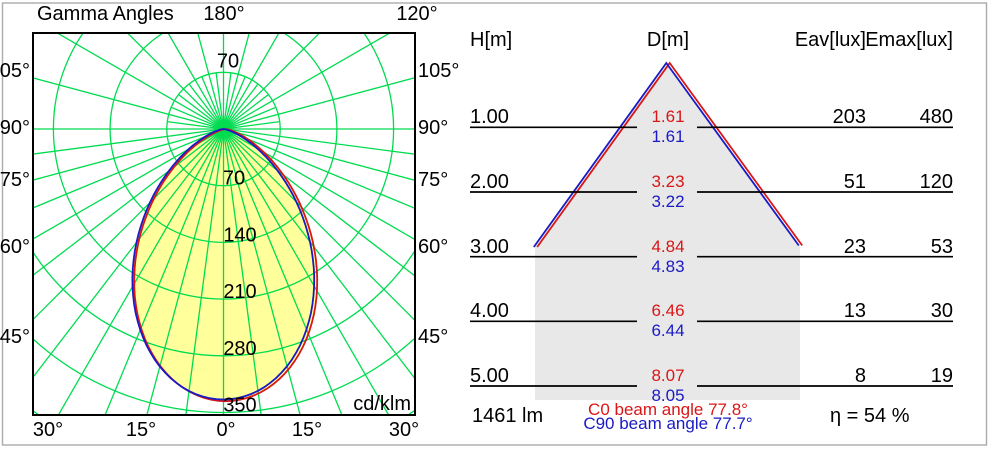 This screenshot has width=990, height=450. I want to click on cone-row-d-c90: 6.44, so click(668, 331).